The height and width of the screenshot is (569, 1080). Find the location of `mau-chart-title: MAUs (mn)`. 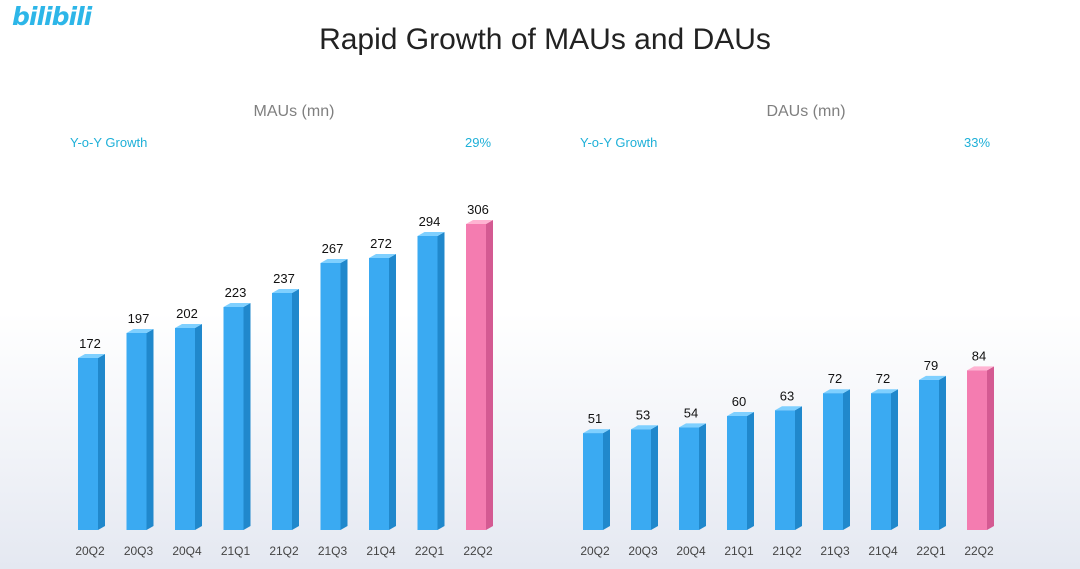

mau-chart-title: MAUs (mn) is located at coordinates (294, 111).